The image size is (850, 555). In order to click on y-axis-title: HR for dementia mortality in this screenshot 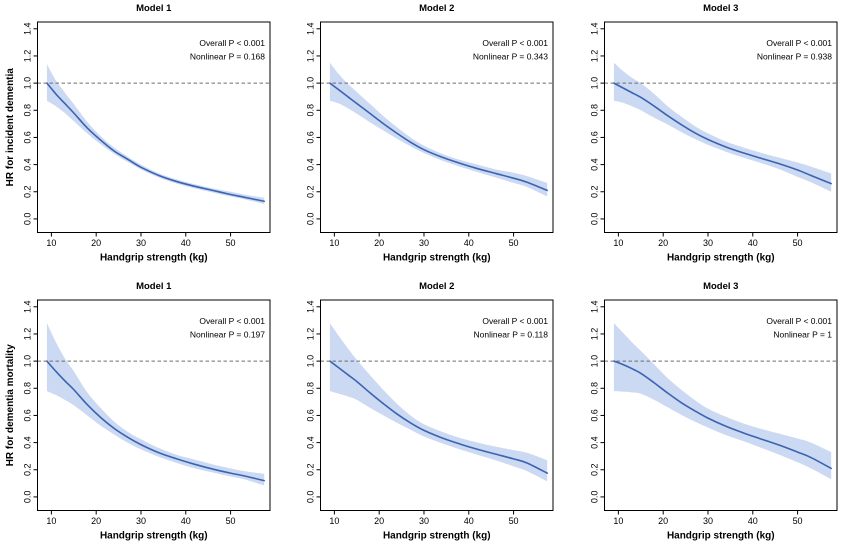, I will do `click(10, 404)`.